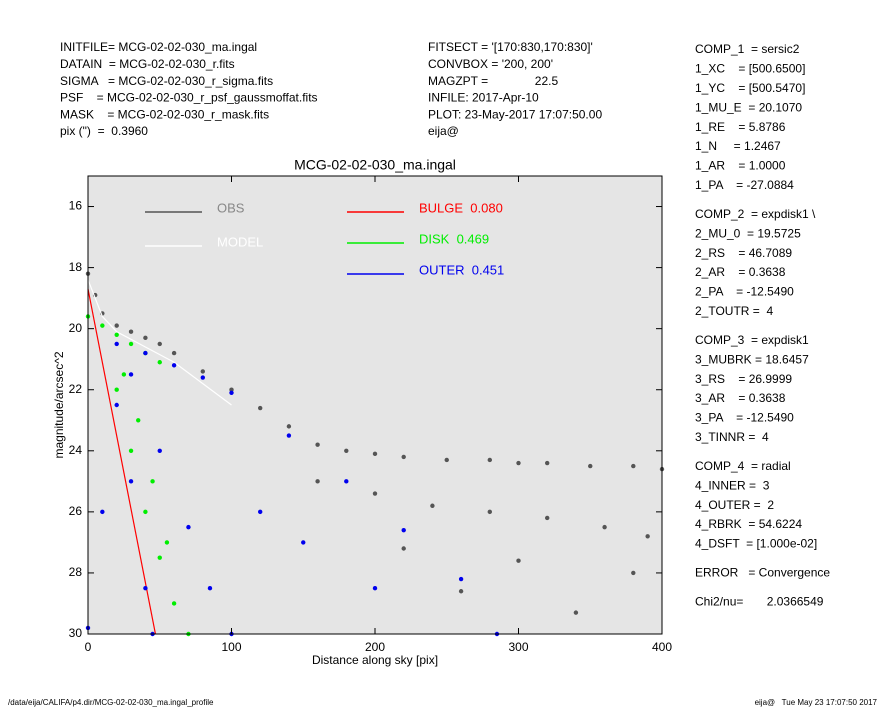 This screenshot has height=708, width=885. I want to click on footer-date: eija@ Tue May 23 17:07:50 2017, so click(816, 702).